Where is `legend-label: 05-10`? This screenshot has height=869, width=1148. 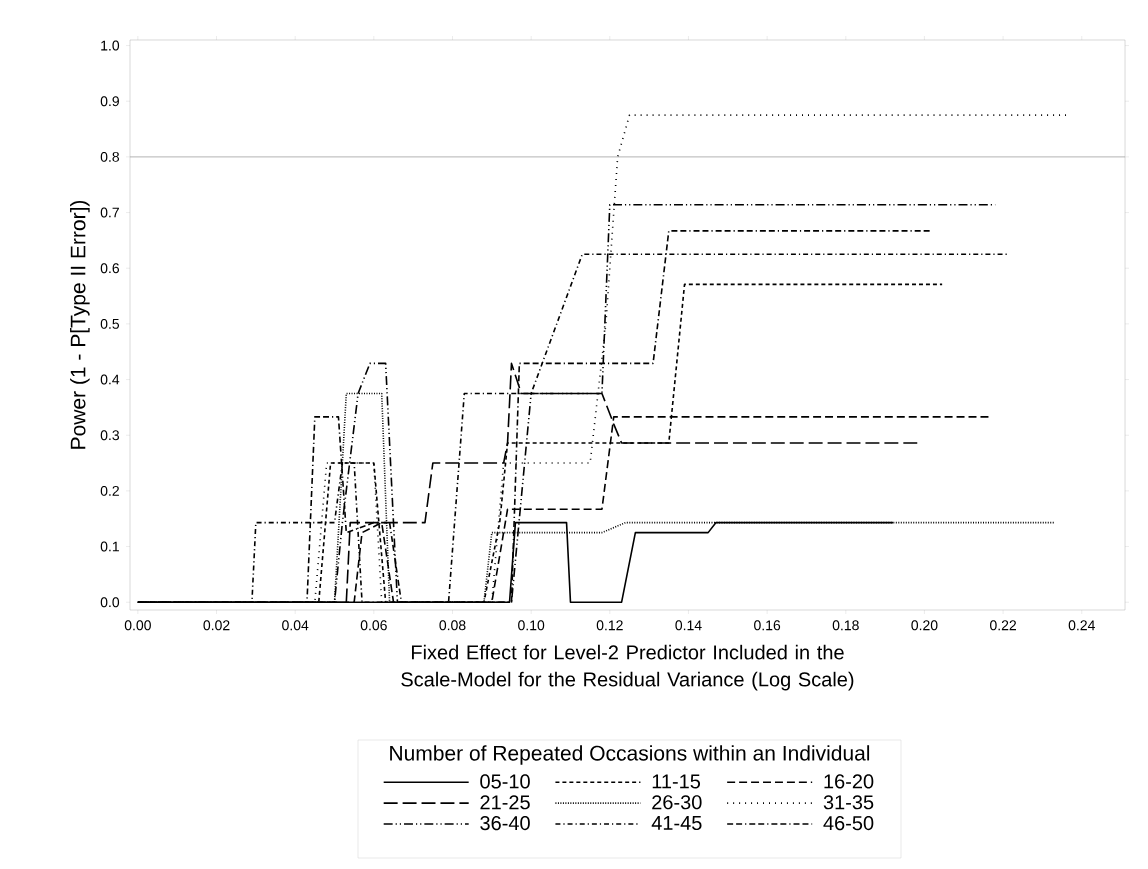
legend-label: 05-10 is located at coordinates (505, 781).